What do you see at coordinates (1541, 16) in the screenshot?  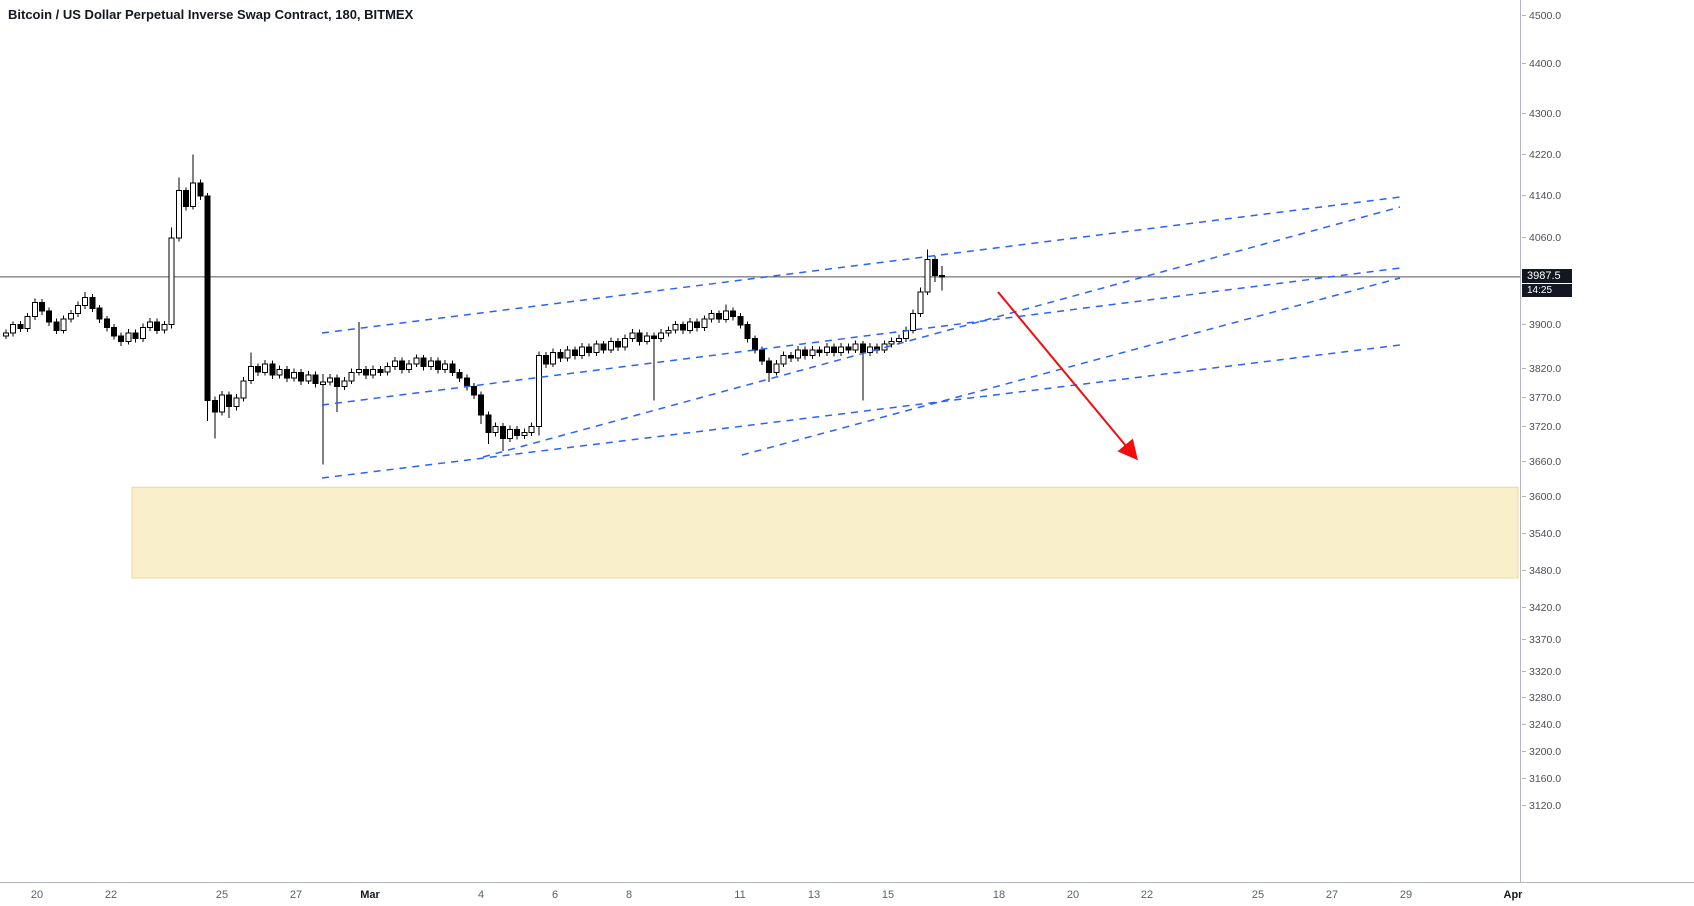 I see `price-tick-label: 4500.0` at bounding box center [1541, 16].